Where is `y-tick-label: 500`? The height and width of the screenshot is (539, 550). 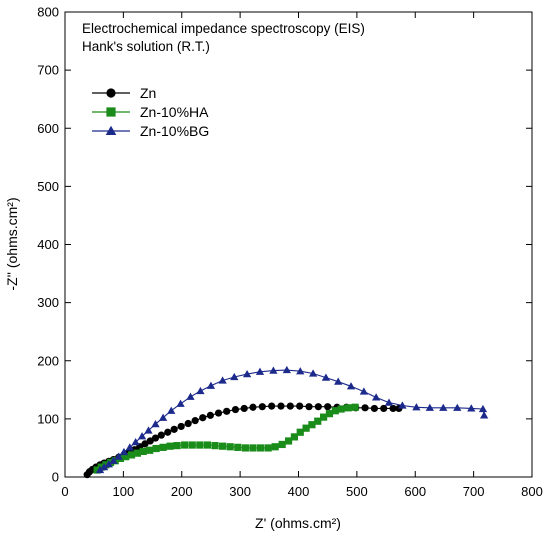 y-tick-label: 500 is located at coordinates (48, 186).